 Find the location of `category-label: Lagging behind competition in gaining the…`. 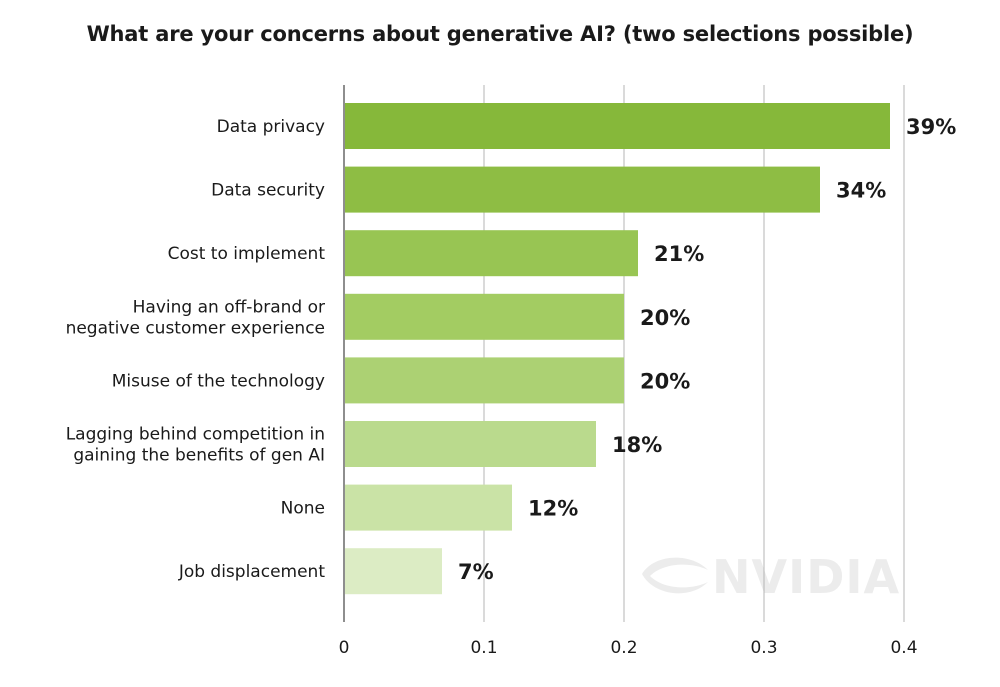

category-label: Lagging behind competition in gaining the… is located at coordinates (195, 445).